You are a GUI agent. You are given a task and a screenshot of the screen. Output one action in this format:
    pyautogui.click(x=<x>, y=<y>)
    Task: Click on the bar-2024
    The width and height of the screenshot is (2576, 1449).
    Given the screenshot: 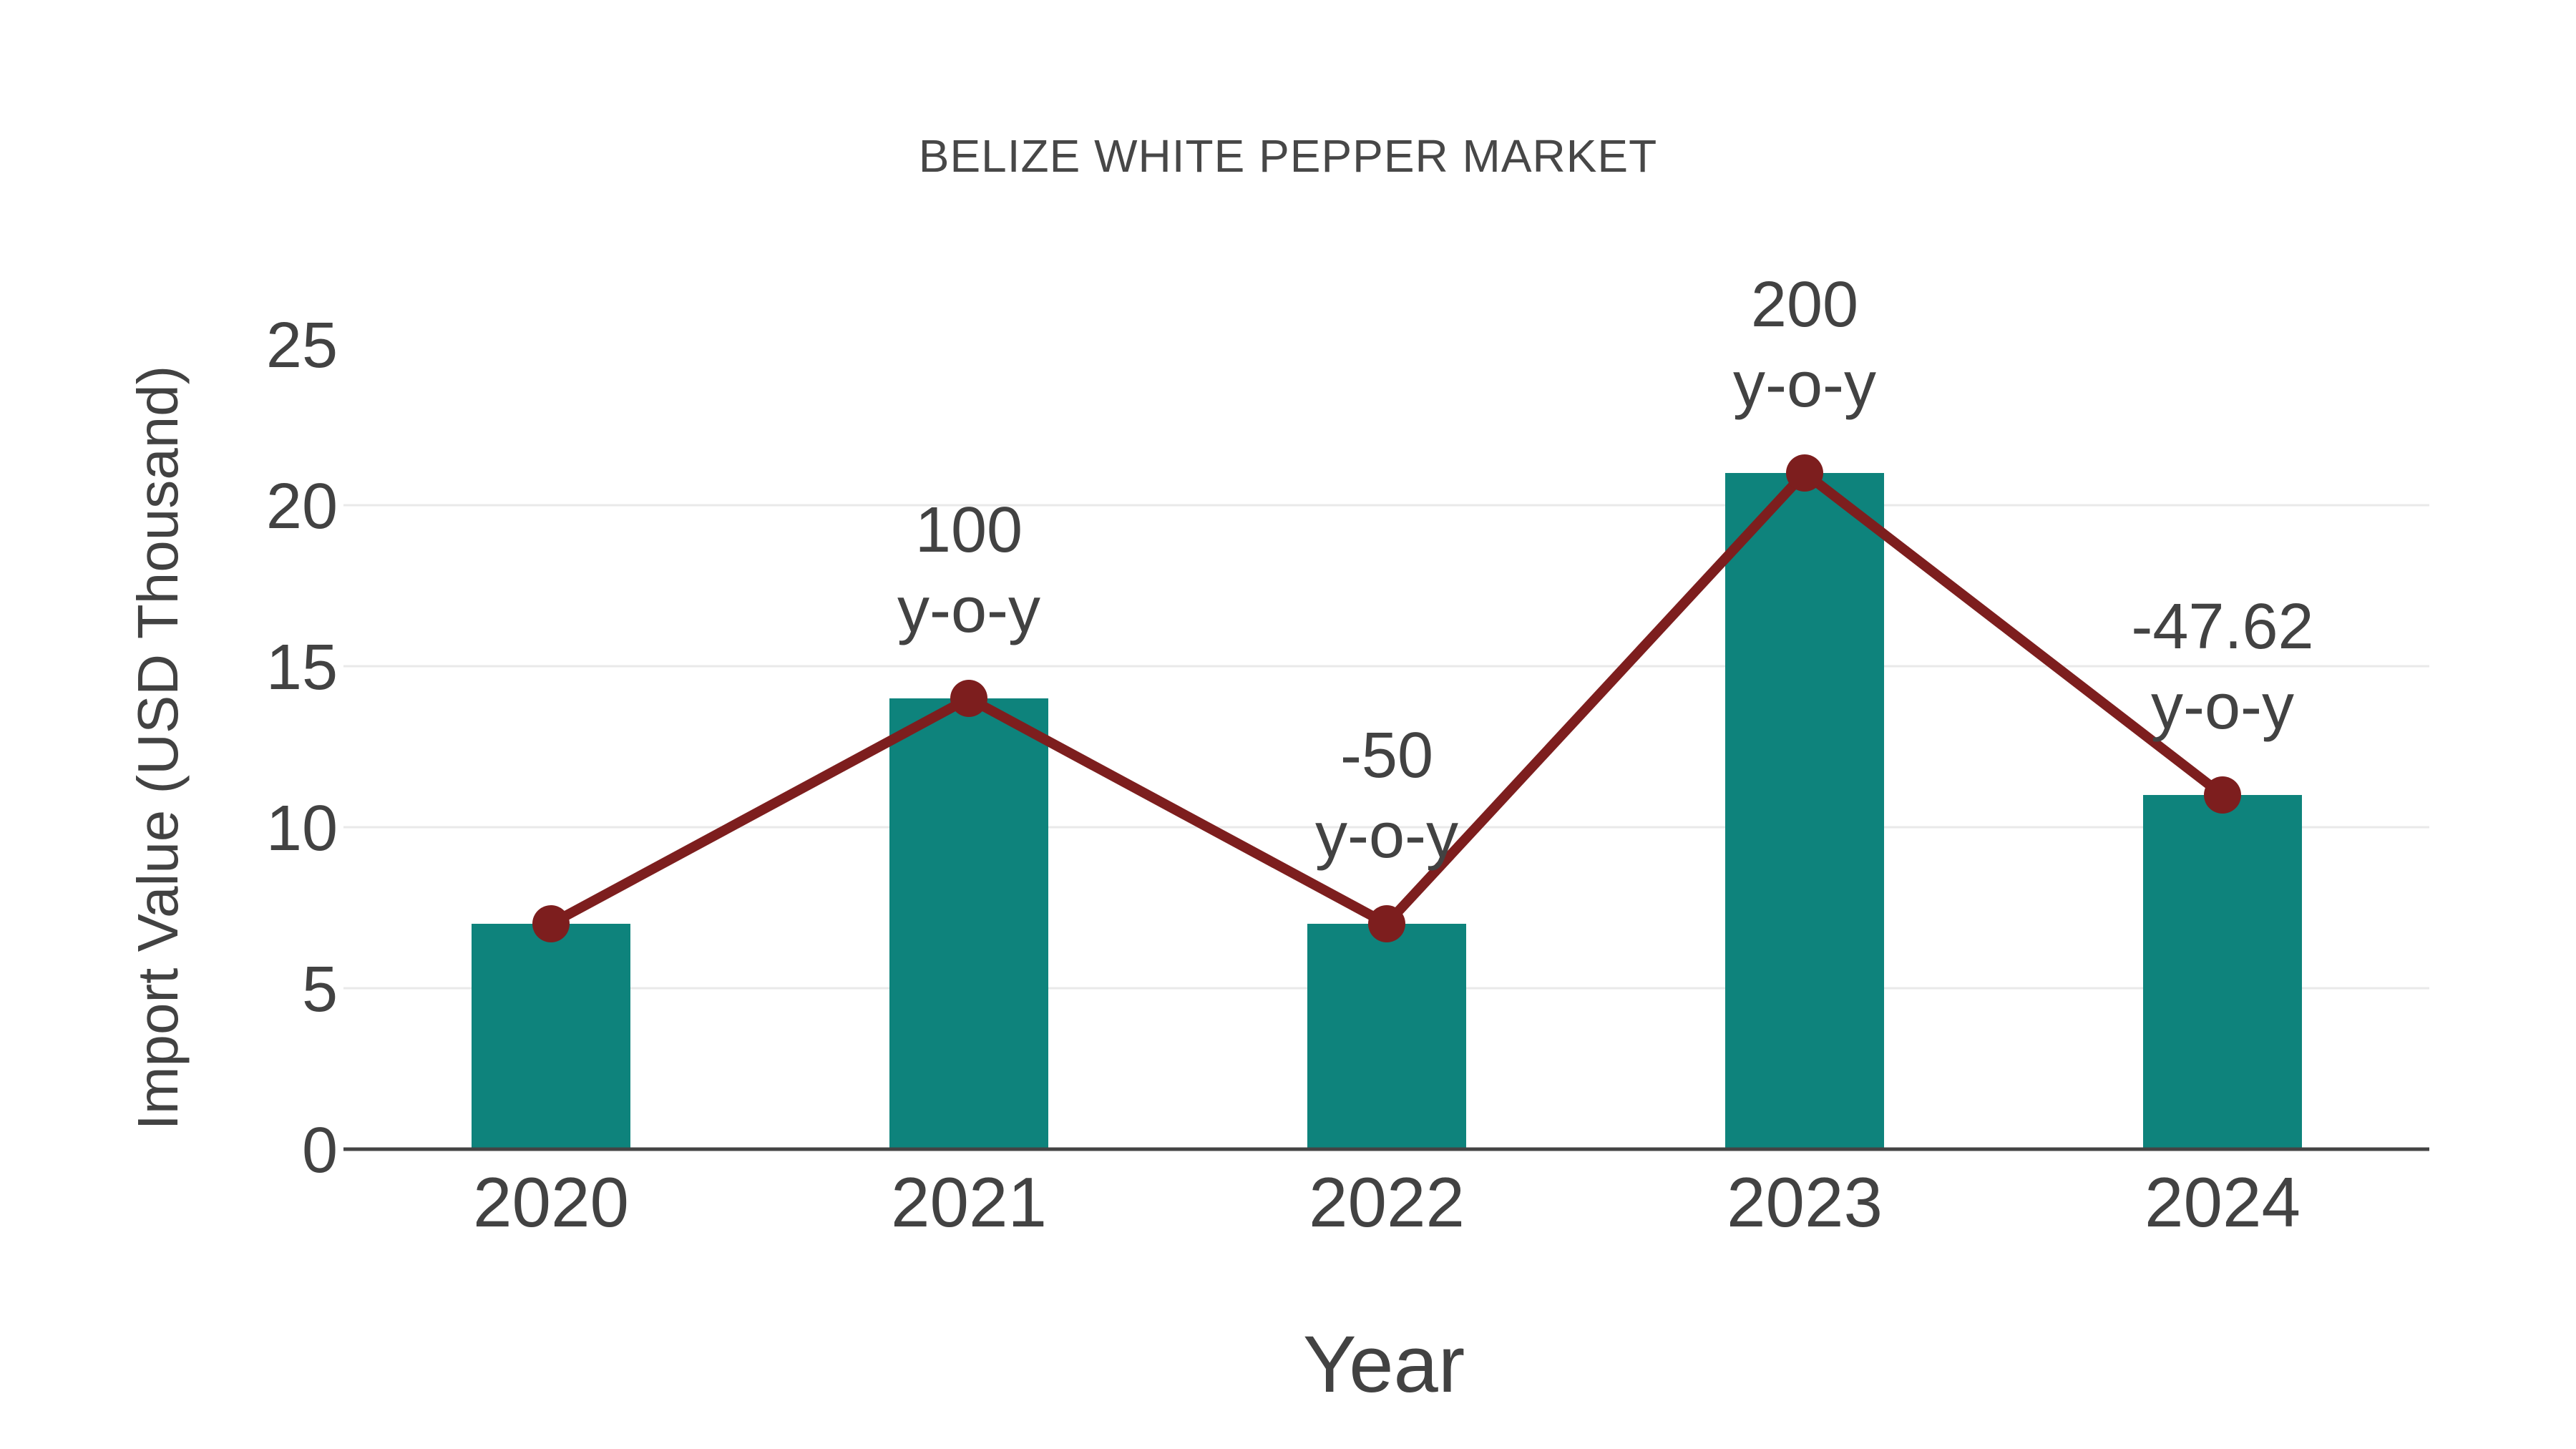 What is the action you would take?
    pyautogui.click(x=2222, y=972)
    